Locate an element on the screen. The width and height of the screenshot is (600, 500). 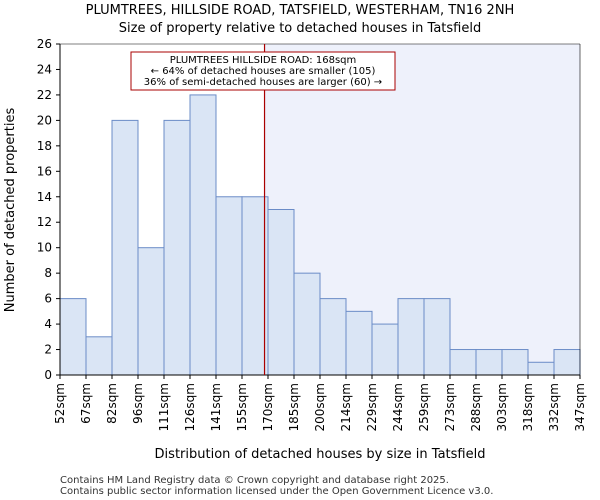
bar-229sqm is located at coordinates (385, 349).